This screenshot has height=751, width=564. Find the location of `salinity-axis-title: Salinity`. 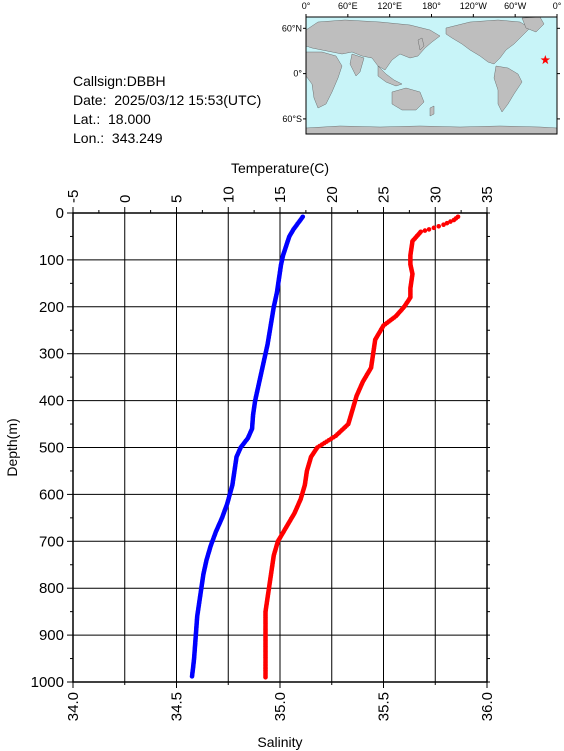

salinity-axis-title: Salinity is located at coordinates (279, 742).